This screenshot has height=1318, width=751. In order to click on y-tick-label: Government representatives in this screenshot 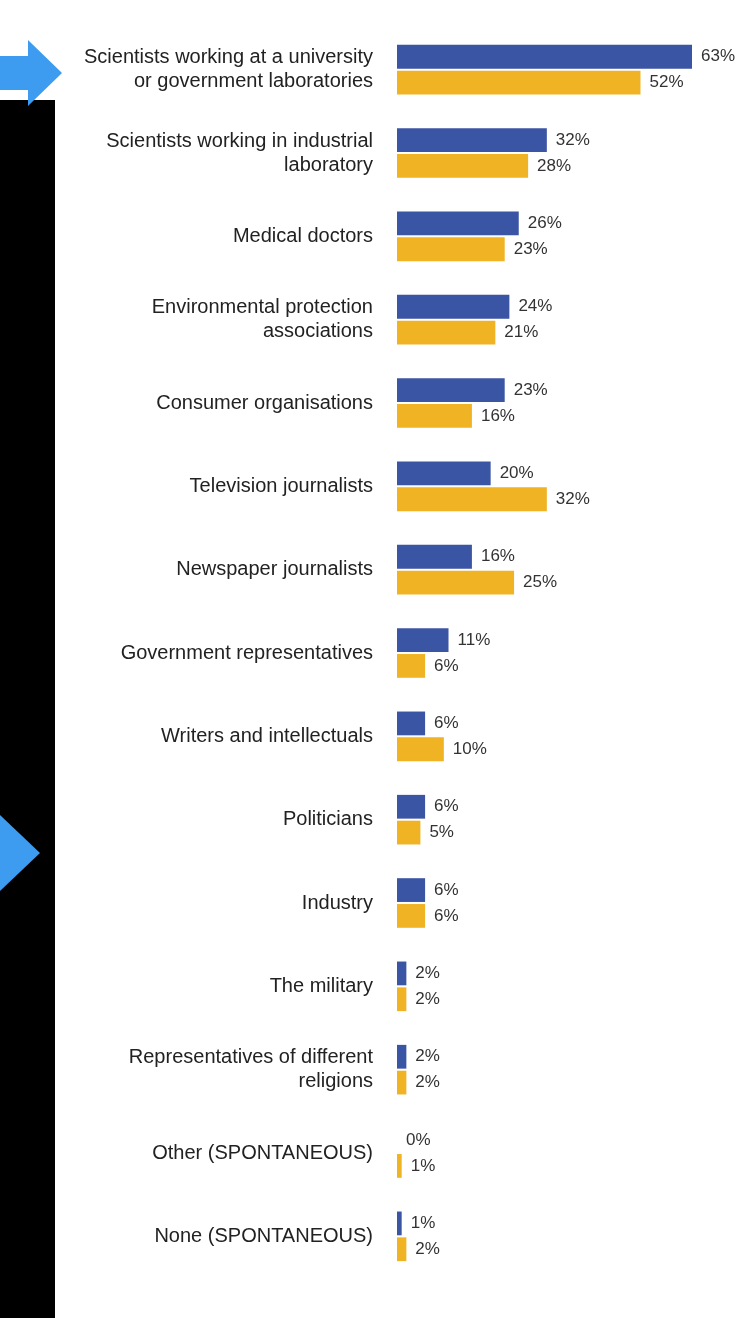, I will do `click(246, 651)`.